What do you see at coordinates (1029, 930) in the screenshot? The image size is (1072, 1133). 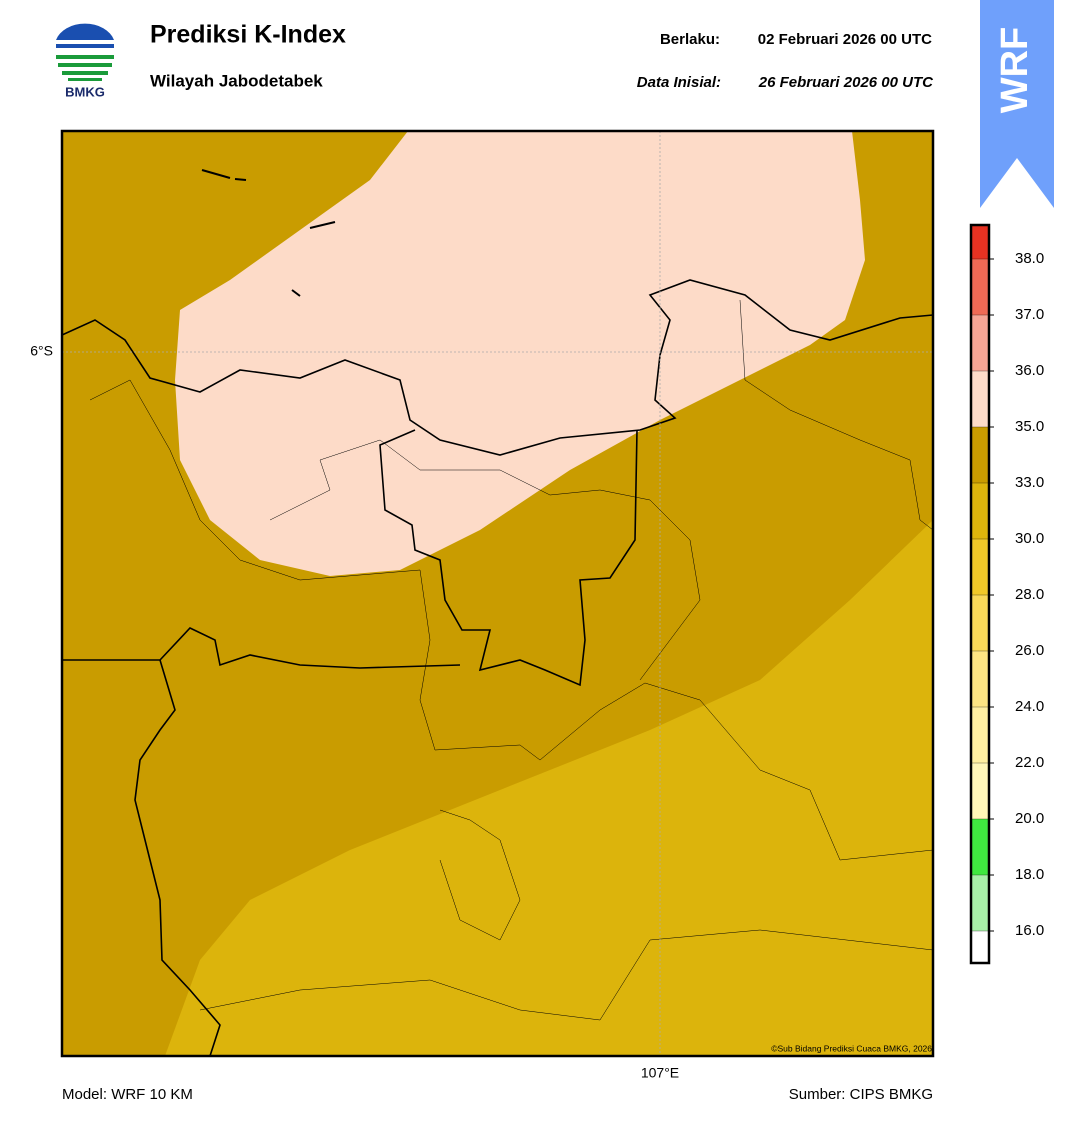 I see `colorbar-tick-label: 16.0` at bounding box center [1029, 930].